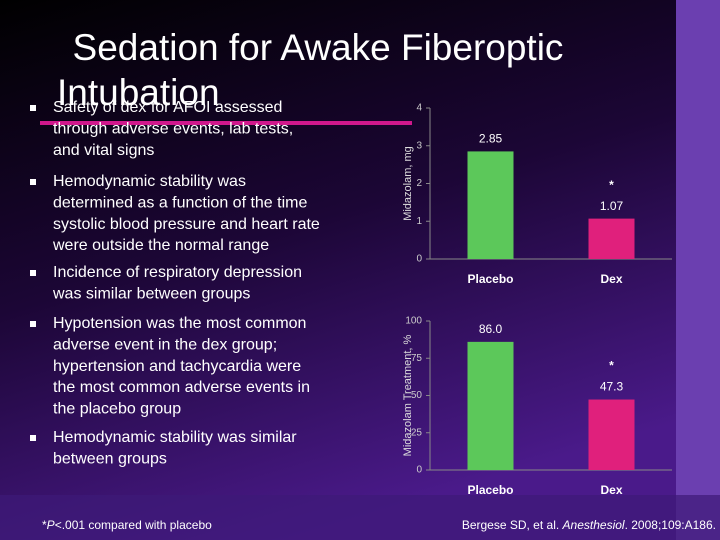 The height and width of the screenshot is (540, 720). What do you see at coordinates (491, 139) in the screenshot?
I see `value-label: 2.85` at bounding box center [491, 139].